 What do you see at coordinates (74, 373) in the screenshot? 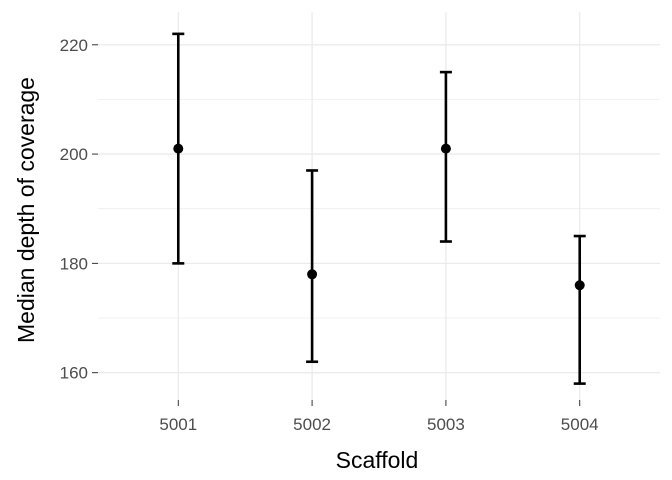
I see `y-tick-label: 160` at bounding box center [74, 373].